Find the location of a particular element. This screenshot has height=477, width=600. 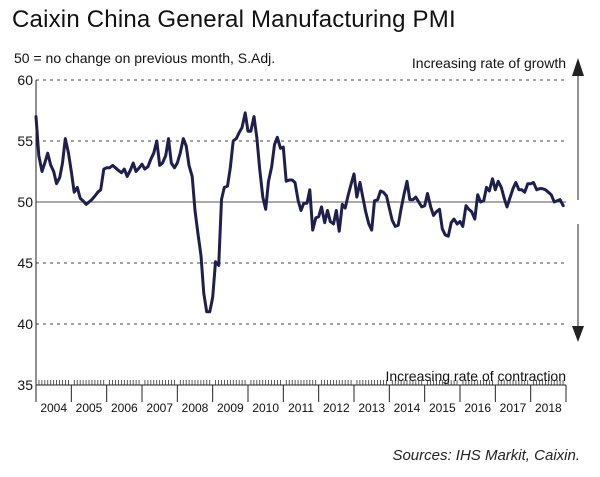

y-tick-label: 60 is located at coordinates (25, 80).